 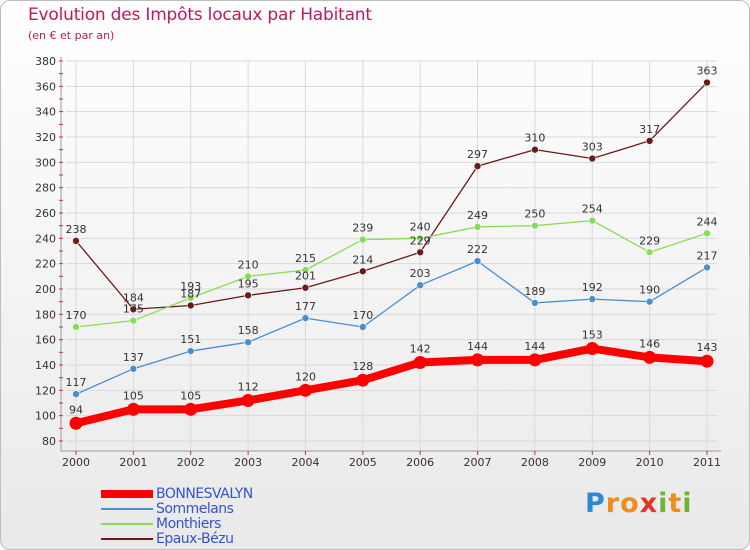 What do you see at coordinates (45, 86) in the screenshot?
I see `y-tick-label: 360` at bounding box center [45, 86].